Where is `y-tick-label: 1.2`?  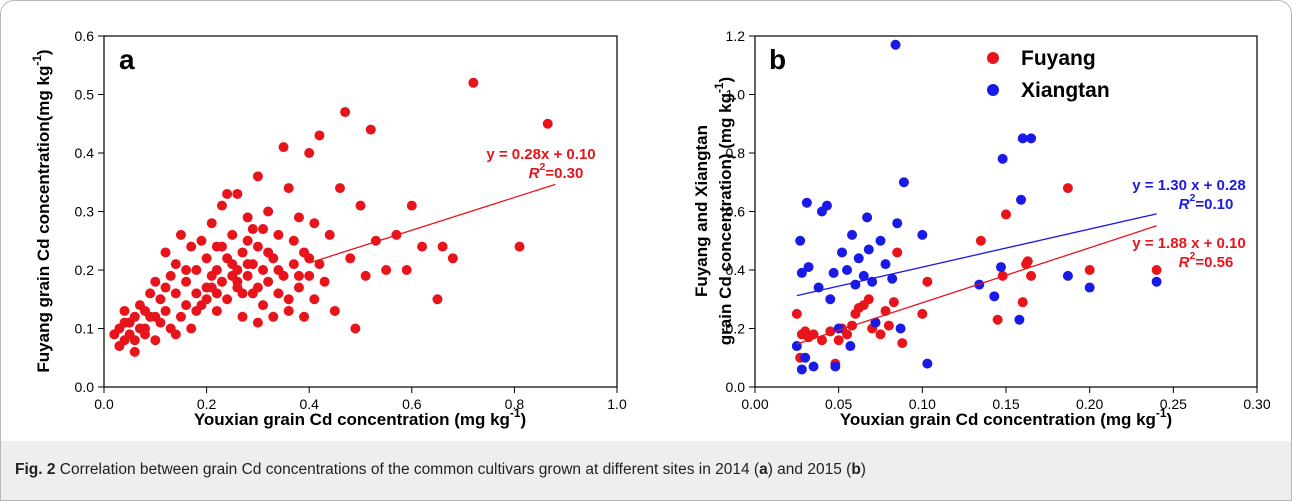 y-tick-label: 1.2 is located at coordinates (736, 36).